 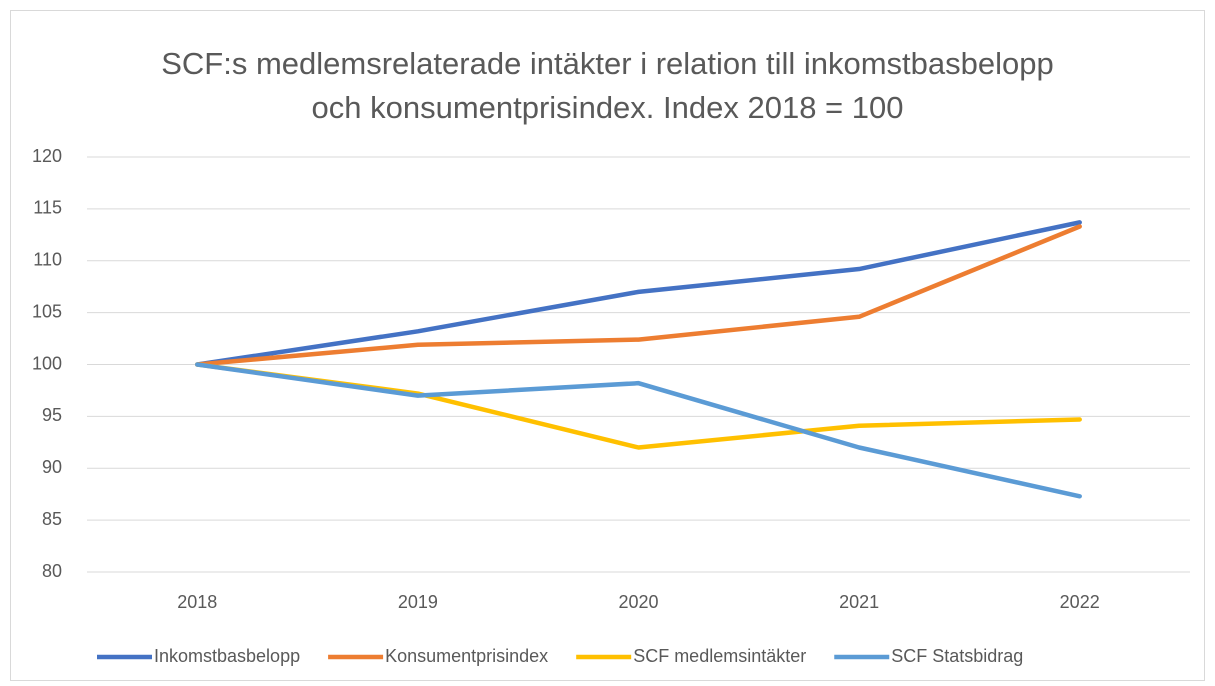 I want to click on y-tick-label: 85, so click(x=52, y=519).